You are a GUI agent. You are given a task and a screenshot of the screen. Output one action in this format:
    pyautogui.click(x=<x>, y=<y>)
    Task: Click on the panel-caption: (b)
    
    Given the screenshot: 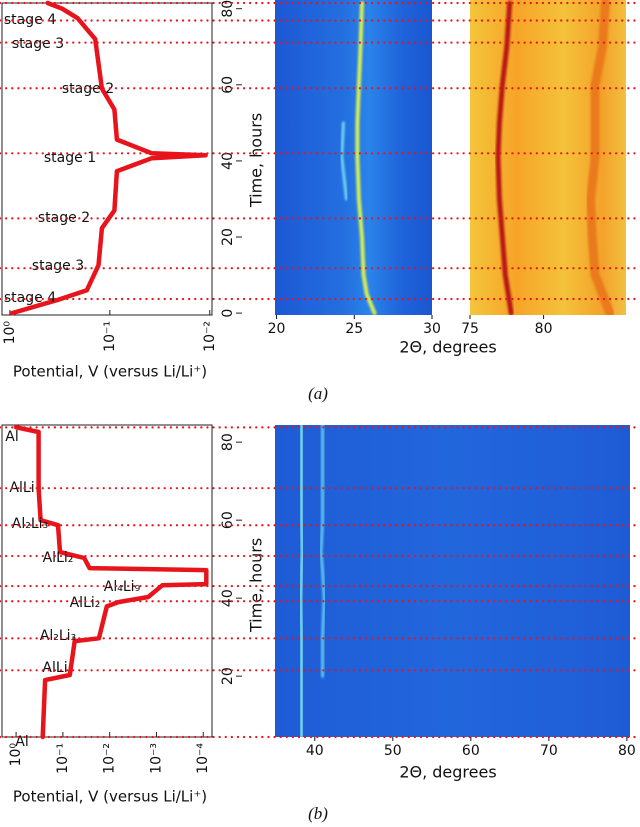 What is the action you would take?
    pyautogui.click(x=318, y=813)
    